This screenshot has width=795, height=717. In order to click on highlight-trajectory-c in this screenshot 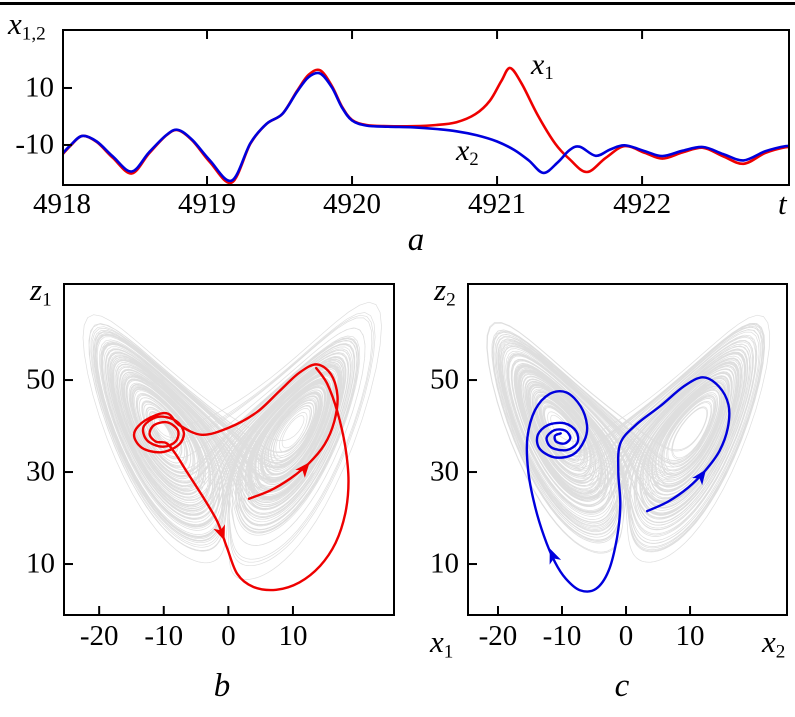, I will do `click(628, 484)`.